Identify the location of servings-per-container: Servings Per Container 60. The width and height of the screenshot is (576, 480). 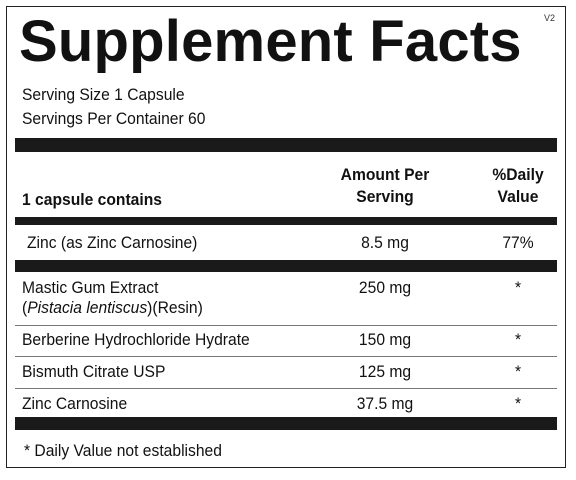
(114, 118).